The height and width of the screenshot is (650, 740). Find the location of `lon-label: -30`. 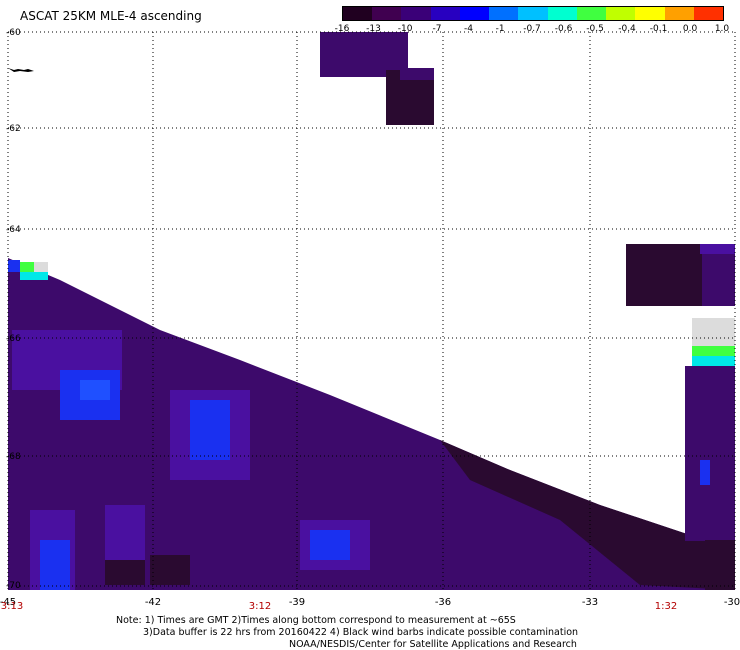

lon-label: -30 is located at coordinates (731, 602).